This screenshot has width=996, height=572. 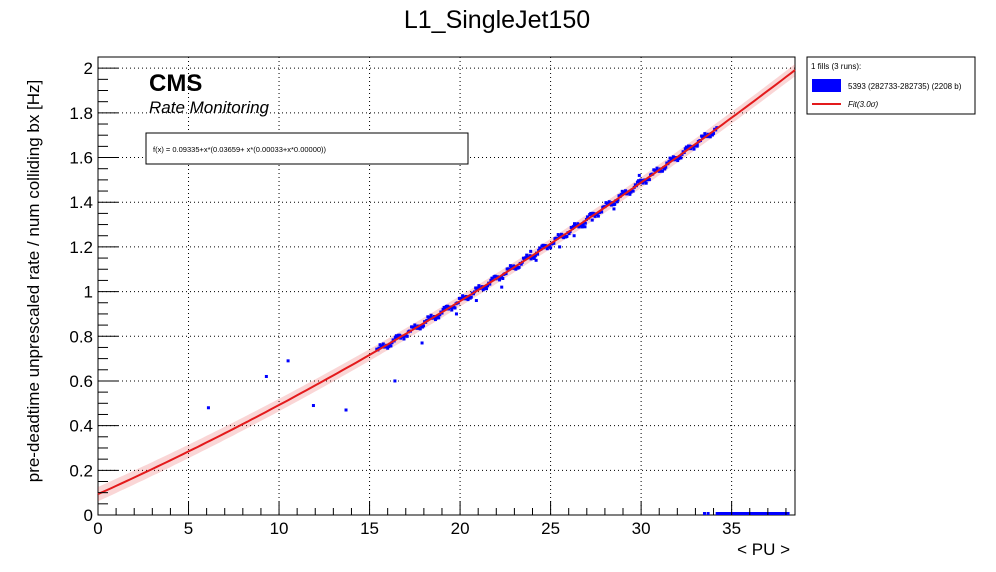 I want to click on legend-label-series: 5393 (282733-282735) (2208 b), so click(x=905, y=86).